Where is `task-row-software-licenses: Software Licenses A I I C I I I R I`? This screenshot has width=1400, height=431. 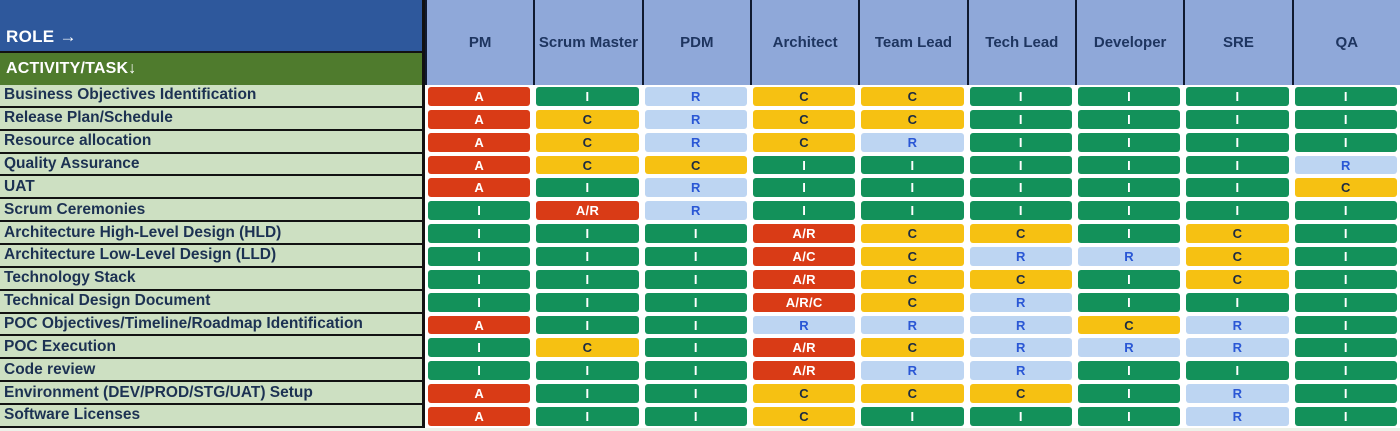 task-row-software-licenses: Software Licenses A I I C I I I R I is located at coordinates (700, 416).